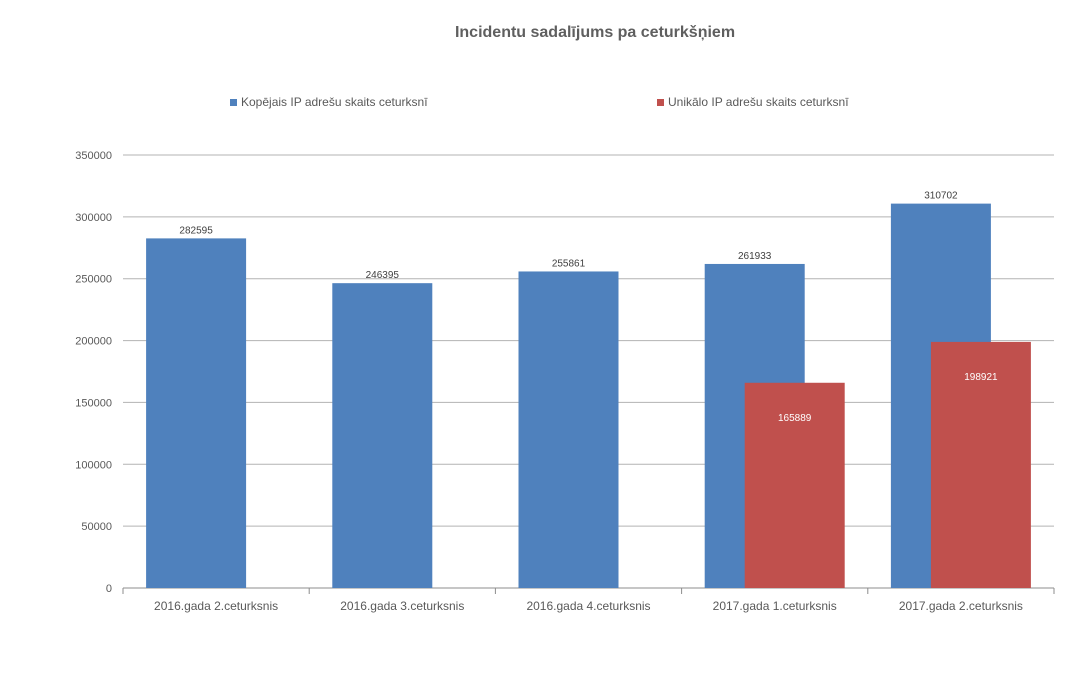  What do you see at coordinates (383, 275) in the screenshot?
I see `data-label-total: 246395` at bounding box center [383, 275].